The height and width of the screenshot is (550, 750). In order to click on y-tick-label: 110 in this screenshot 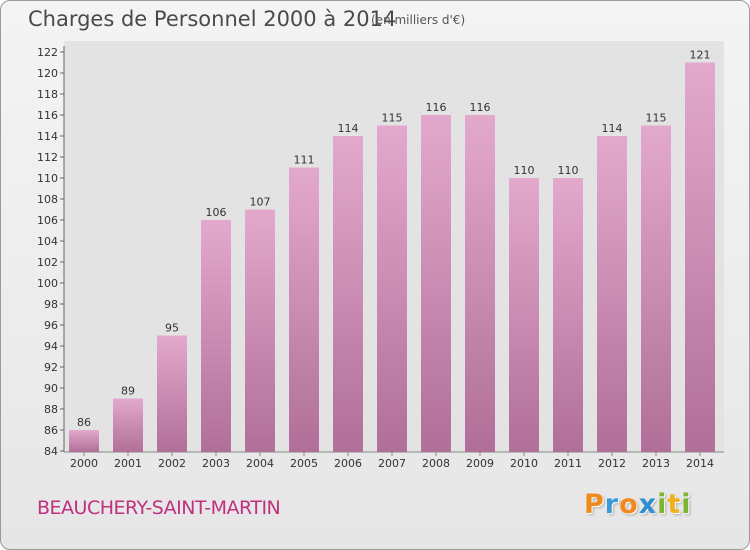, I will do `click(47, 178)`.